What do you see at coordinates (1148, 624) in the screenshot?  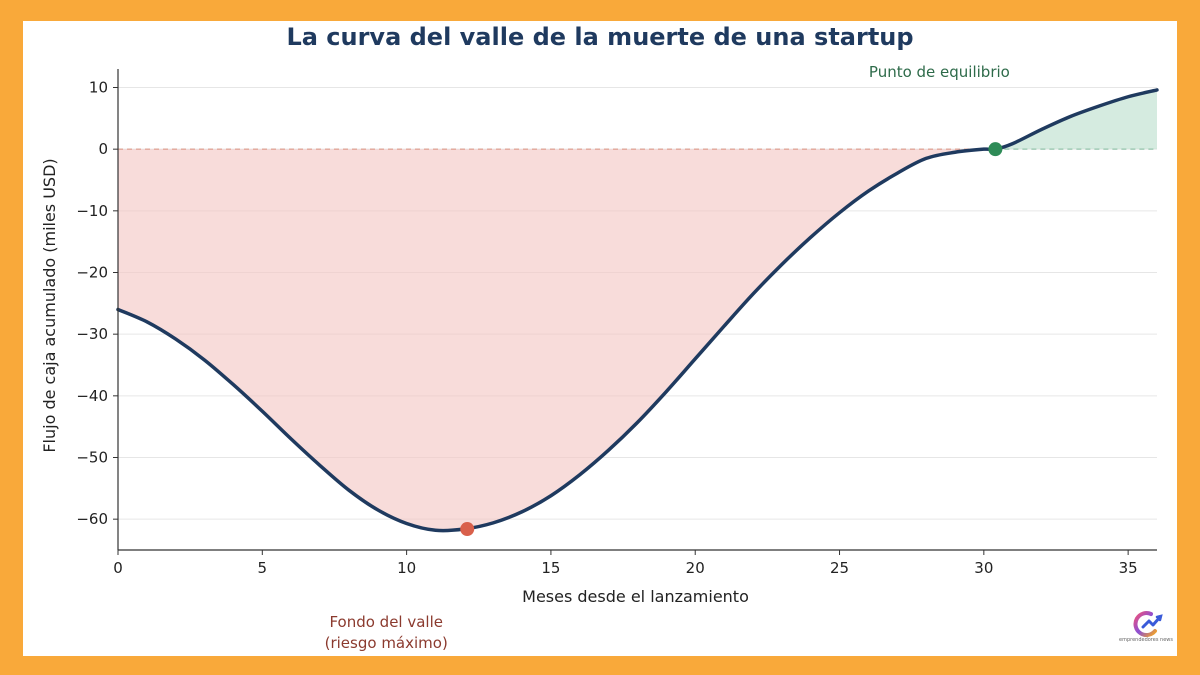 I see `logo-icon` at bounding box center [1148, 624].